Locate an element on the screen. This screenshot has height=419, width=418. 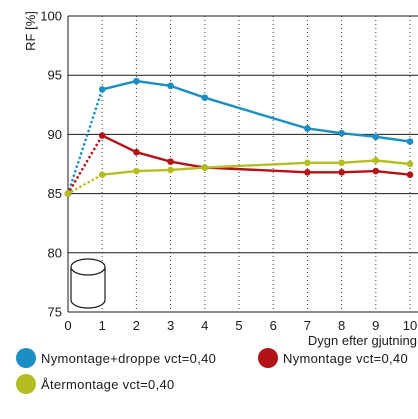
x-tick-label: 10 is located at coordinates (410, 325).